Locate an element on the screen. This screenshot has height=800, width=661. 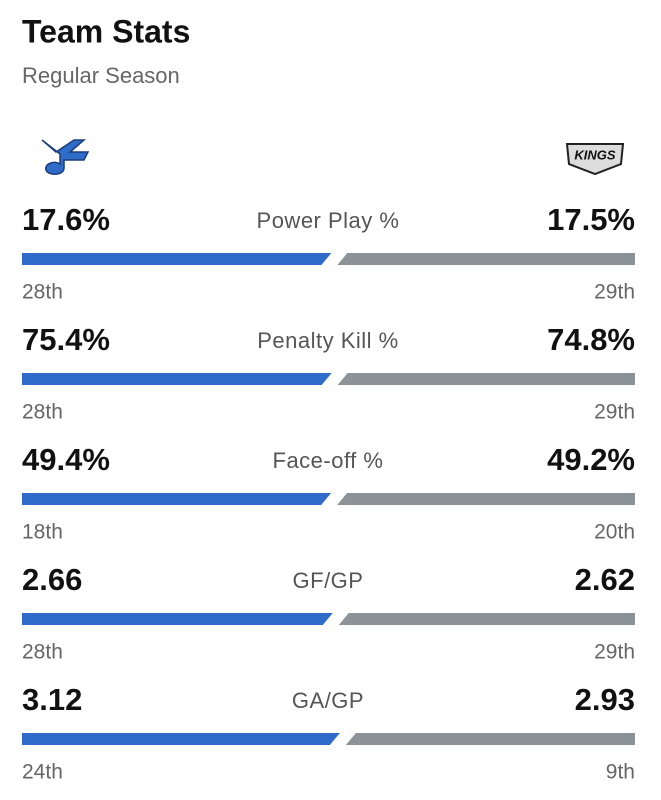
stat-label: Power Play % is located at coordinates (328, 220).